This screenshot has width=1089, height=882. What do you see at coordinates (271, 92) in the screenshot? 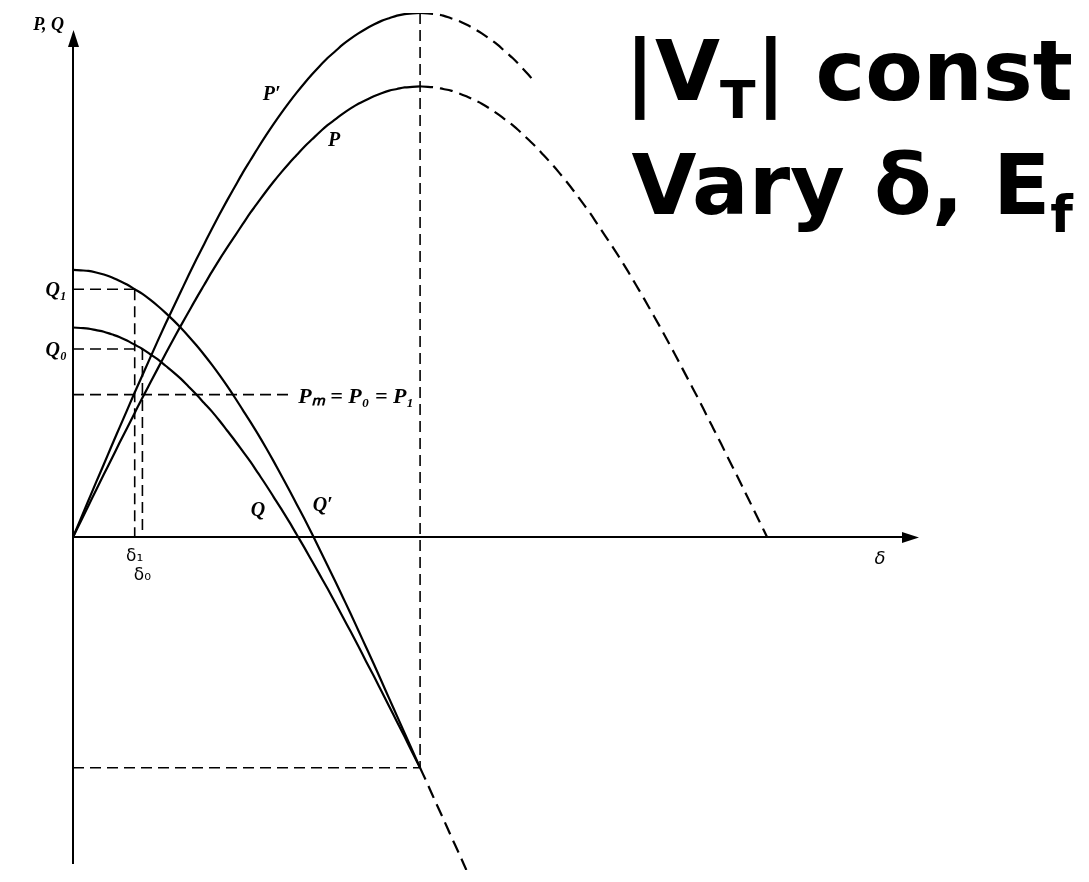
I see `series-label: P′` at bounding box center [271, 92].